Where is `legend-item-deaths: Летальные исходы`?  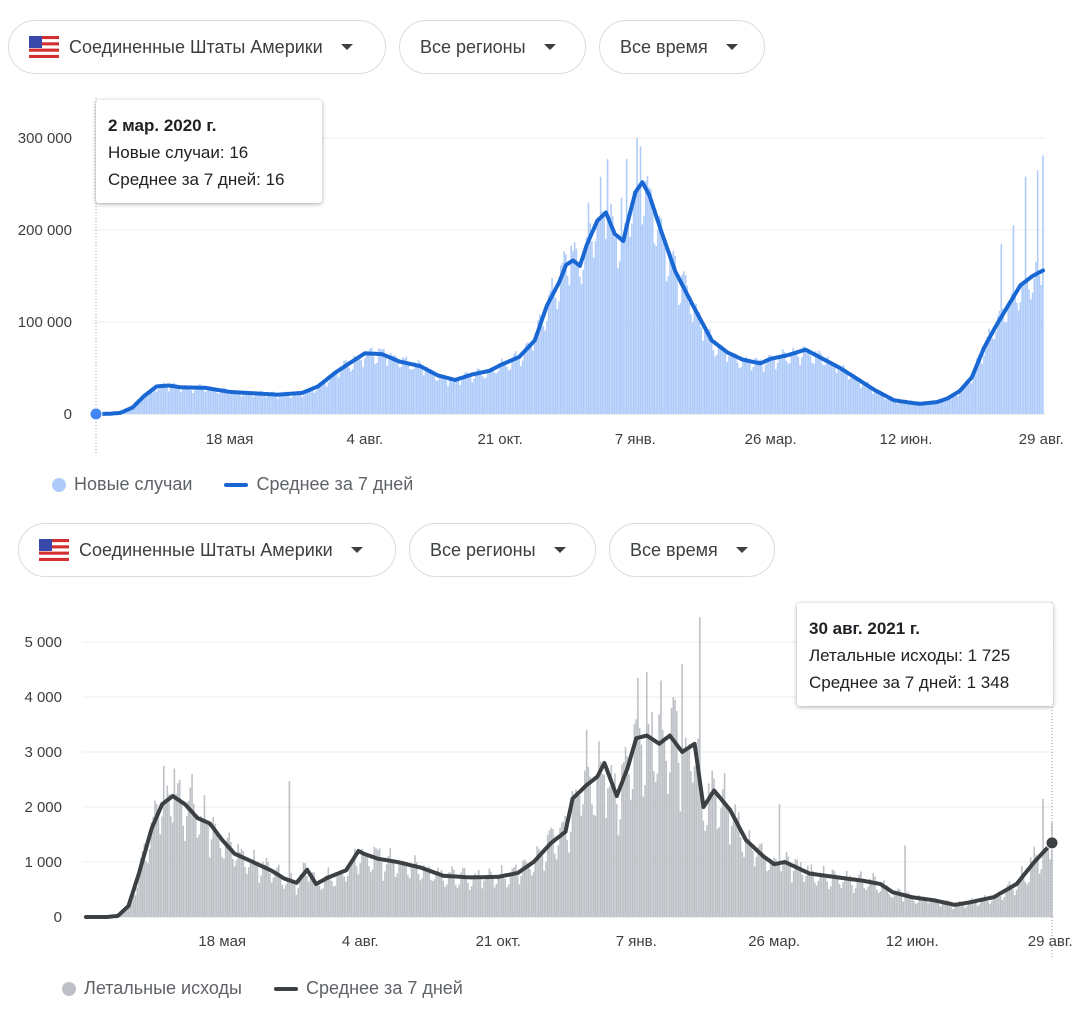 legend-item-deaths: Летальные исходы is located at coordinates (152, 988).